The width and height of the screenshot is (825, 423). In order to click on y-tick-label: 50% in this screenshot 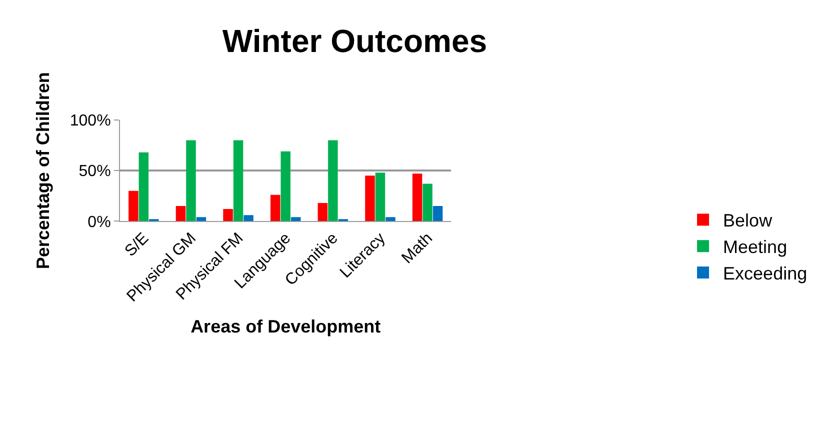, I will do `click(94, 171)`.